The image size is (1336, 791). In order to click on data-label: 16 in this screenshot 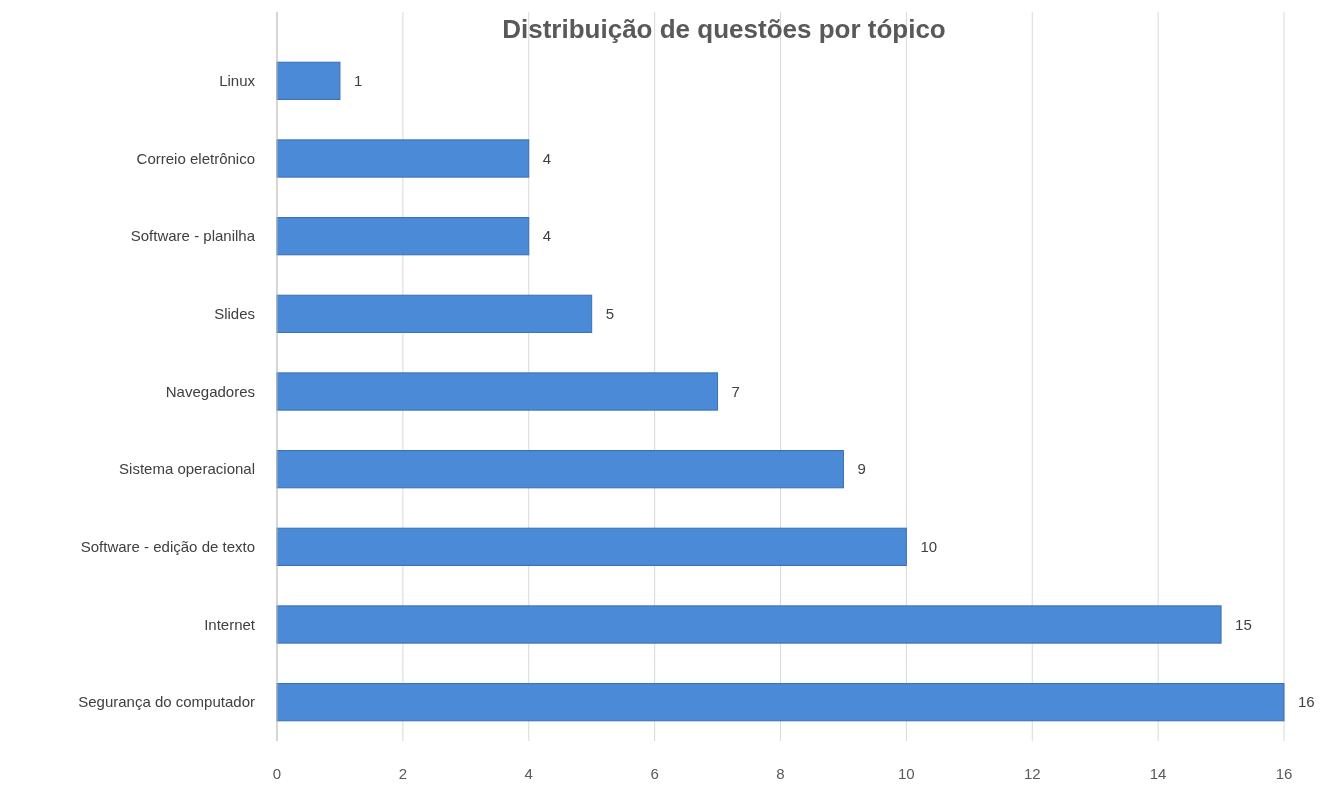, I will do `click(1306, 702)`.